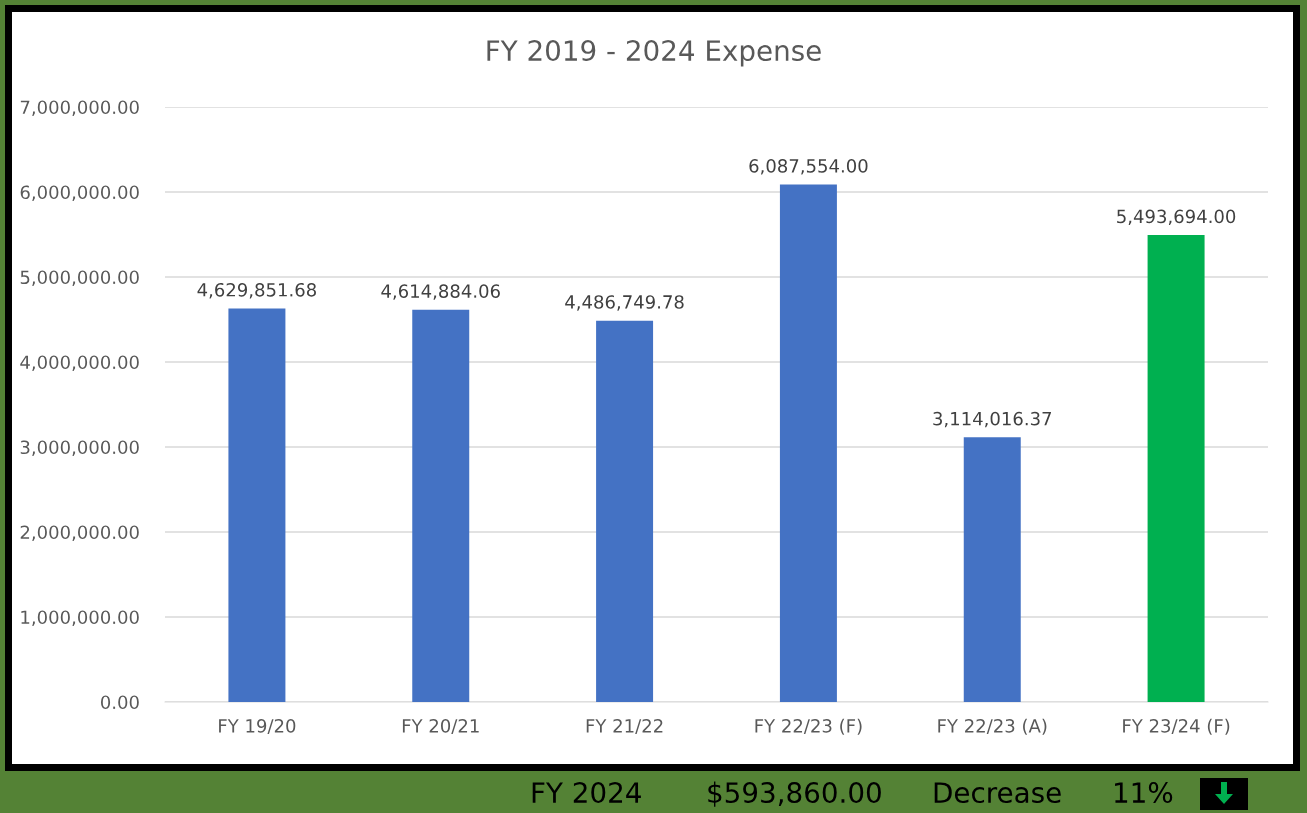 This screenshot has height=813, width=1307. Describe the element at coordinates (808, 726) in the screenshot. I see `x-tick-label: FY 22/23 (F)` at that location.